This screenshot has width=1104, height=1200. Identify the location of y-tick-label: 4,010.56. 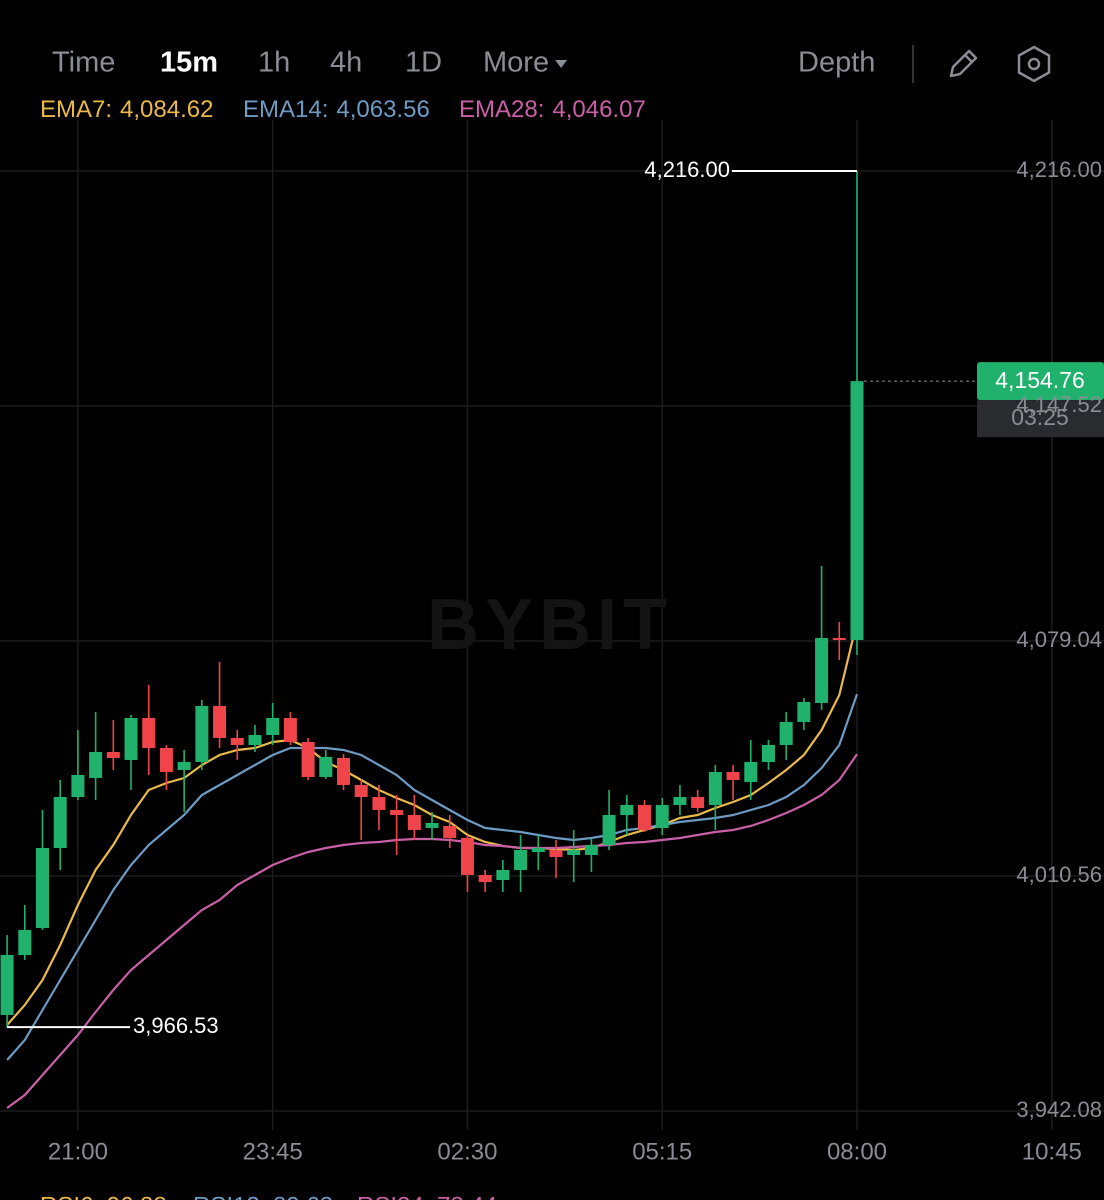
(1059, 874).